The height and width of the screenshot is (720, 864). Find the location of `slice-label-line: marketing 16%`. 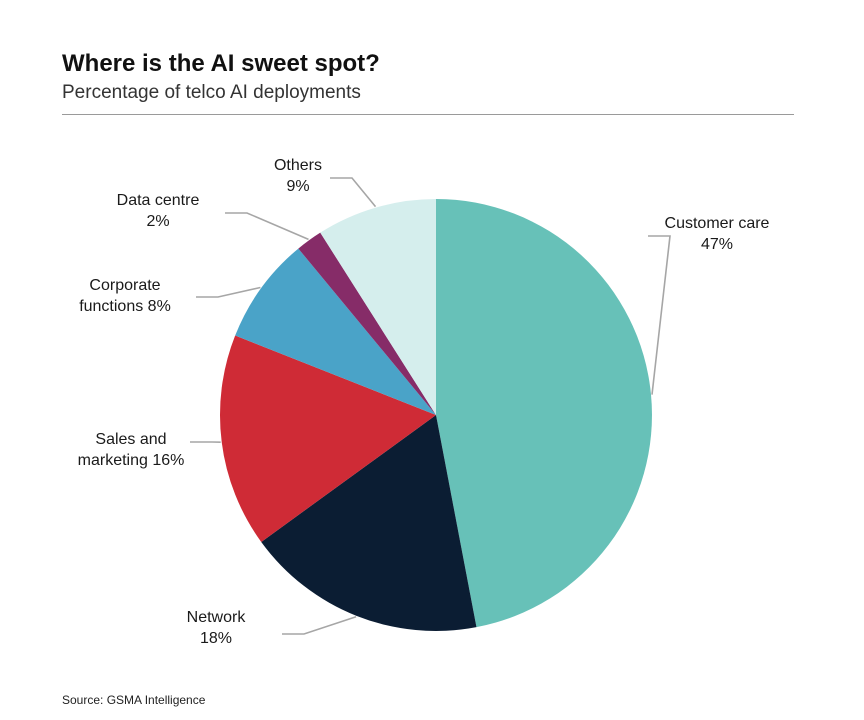

slice-label-line: marketing 16% is located at coordinates (131, 460).